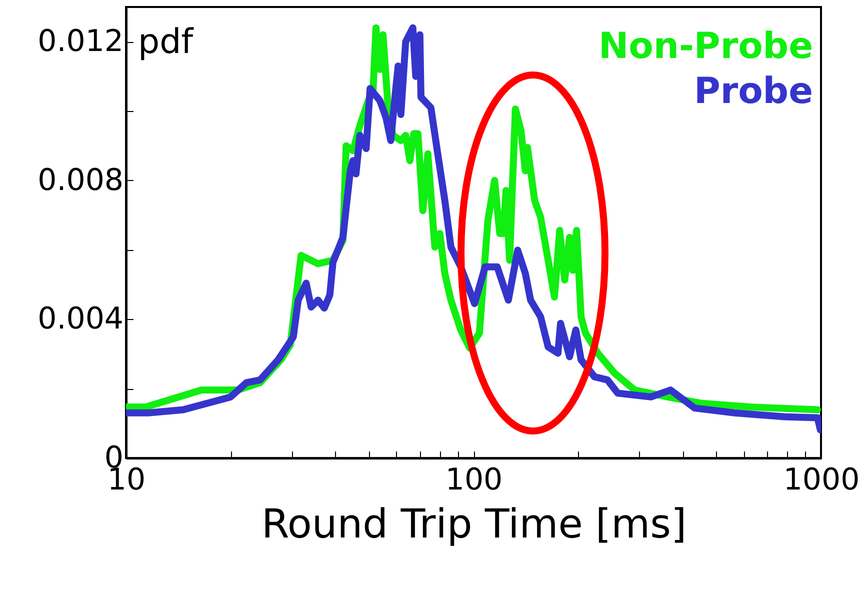  Describe the element at coordinates (474, 480) in the screenshot. I see `x-tick-label: 100` at that location.